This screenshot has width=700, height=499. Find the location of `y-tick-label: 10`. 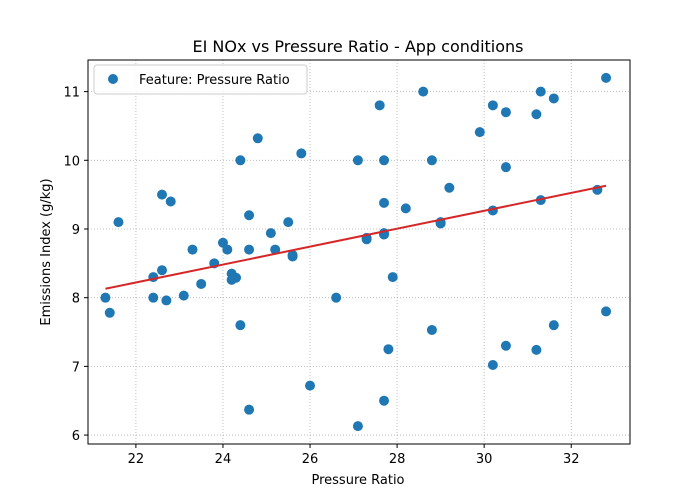

y-tick-label: 10 is located at coordinates (71, 161).